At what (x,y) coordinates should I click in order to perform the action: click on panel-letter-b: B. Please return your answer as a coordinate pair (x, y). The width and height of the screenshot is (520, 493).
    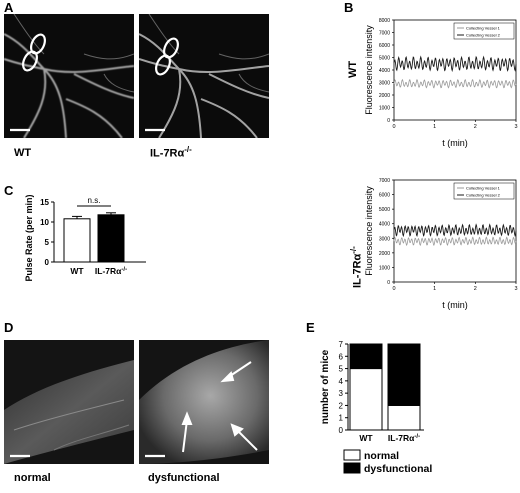
    Looking at the image, I should click on (349, 7).